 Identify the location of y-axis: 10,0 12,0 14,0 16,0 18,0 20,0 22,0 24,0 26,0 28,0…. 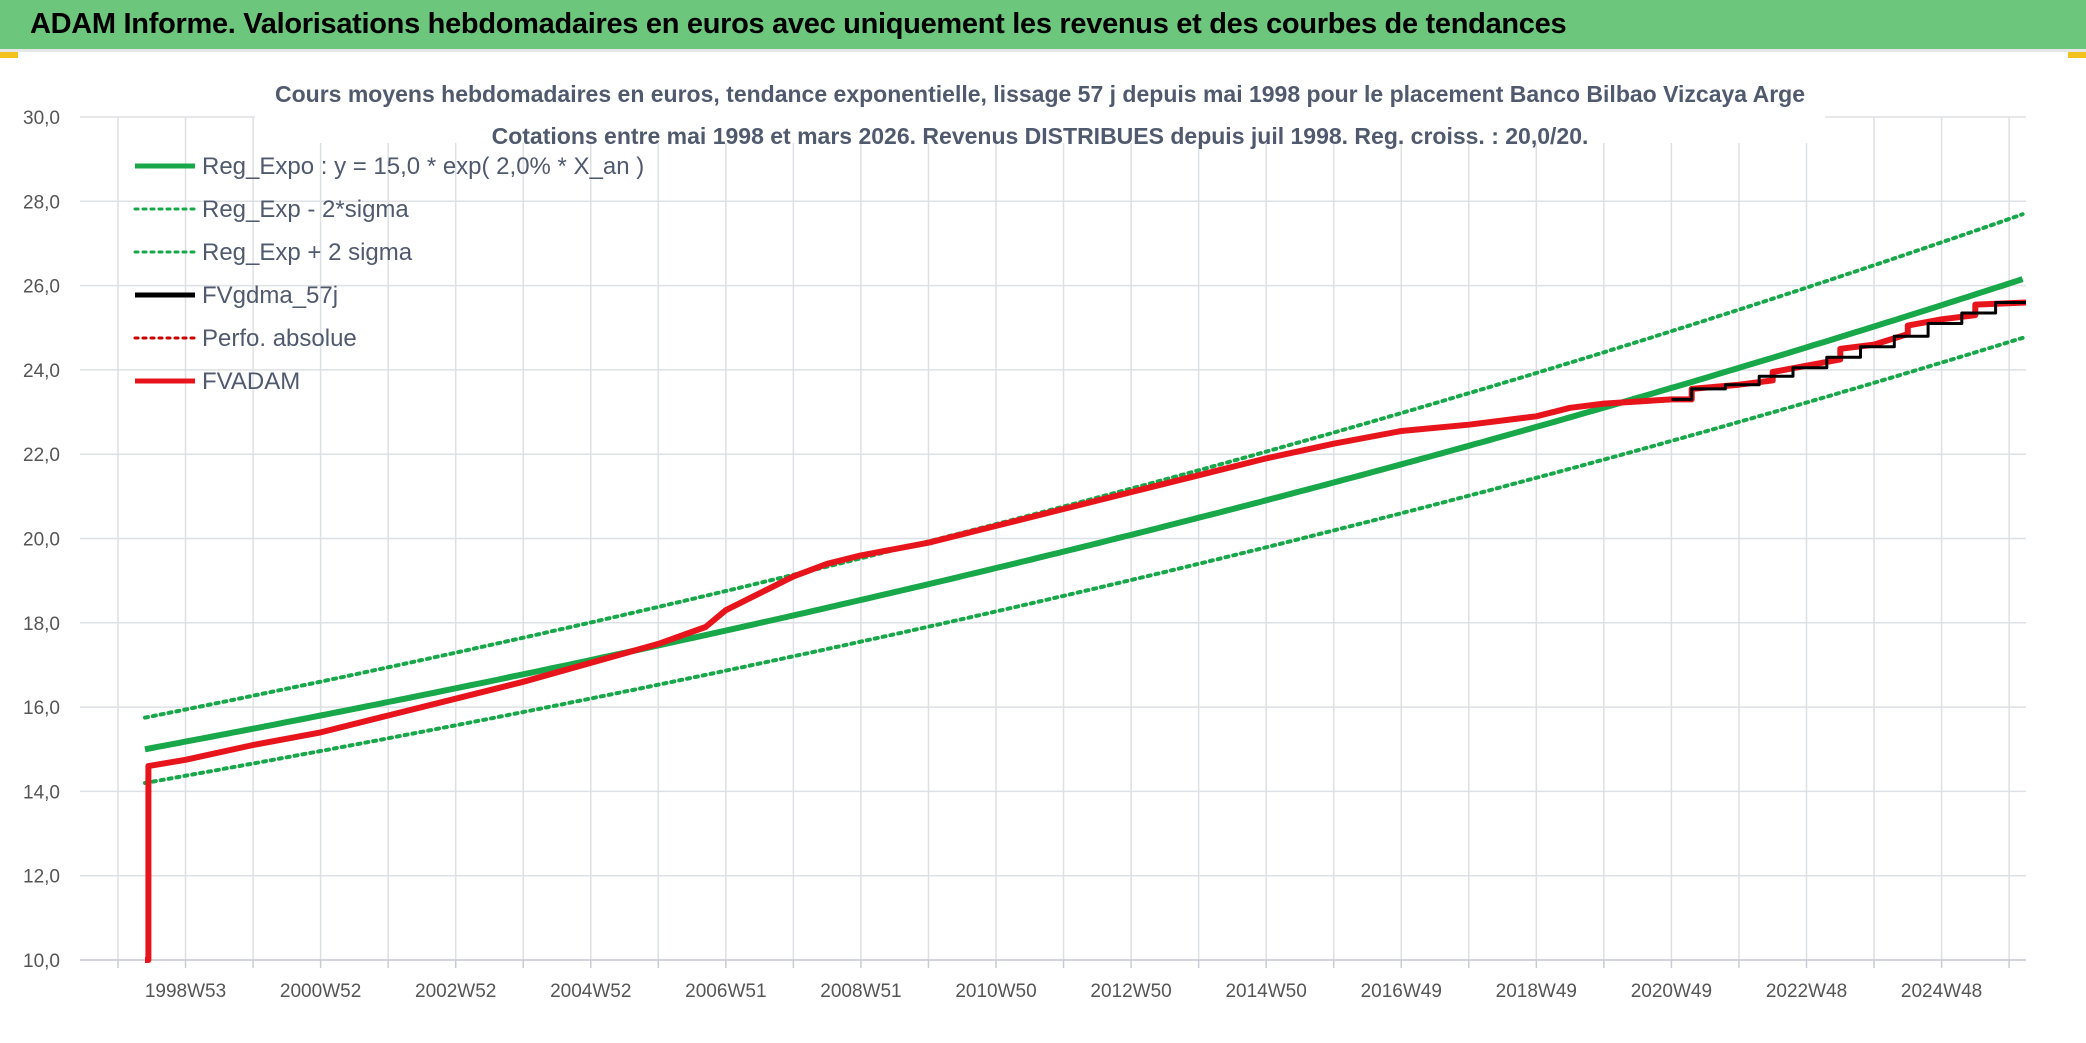
(41, 540).